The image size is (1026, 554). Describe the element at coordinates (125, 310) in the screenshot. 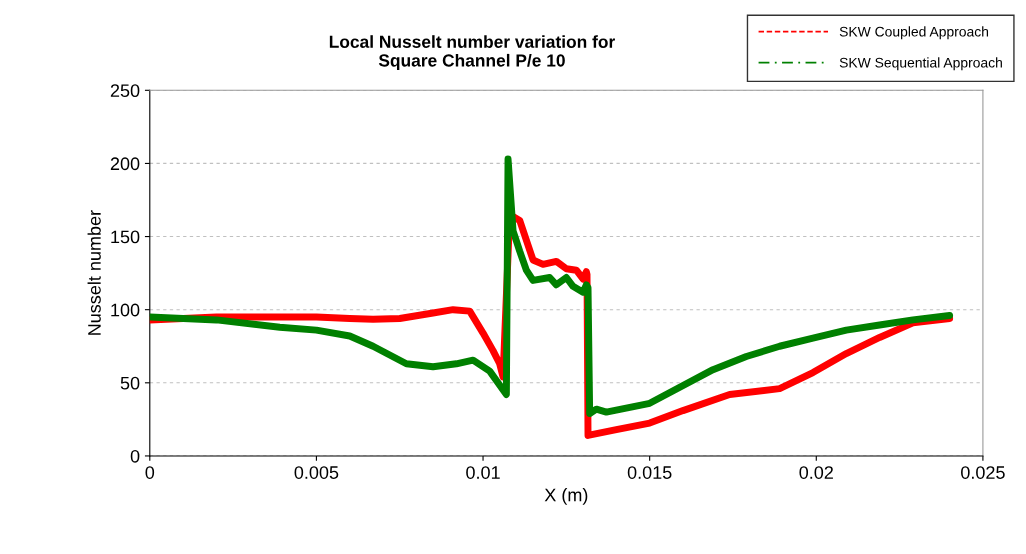

I see `y-tick-label: 100` at that location.